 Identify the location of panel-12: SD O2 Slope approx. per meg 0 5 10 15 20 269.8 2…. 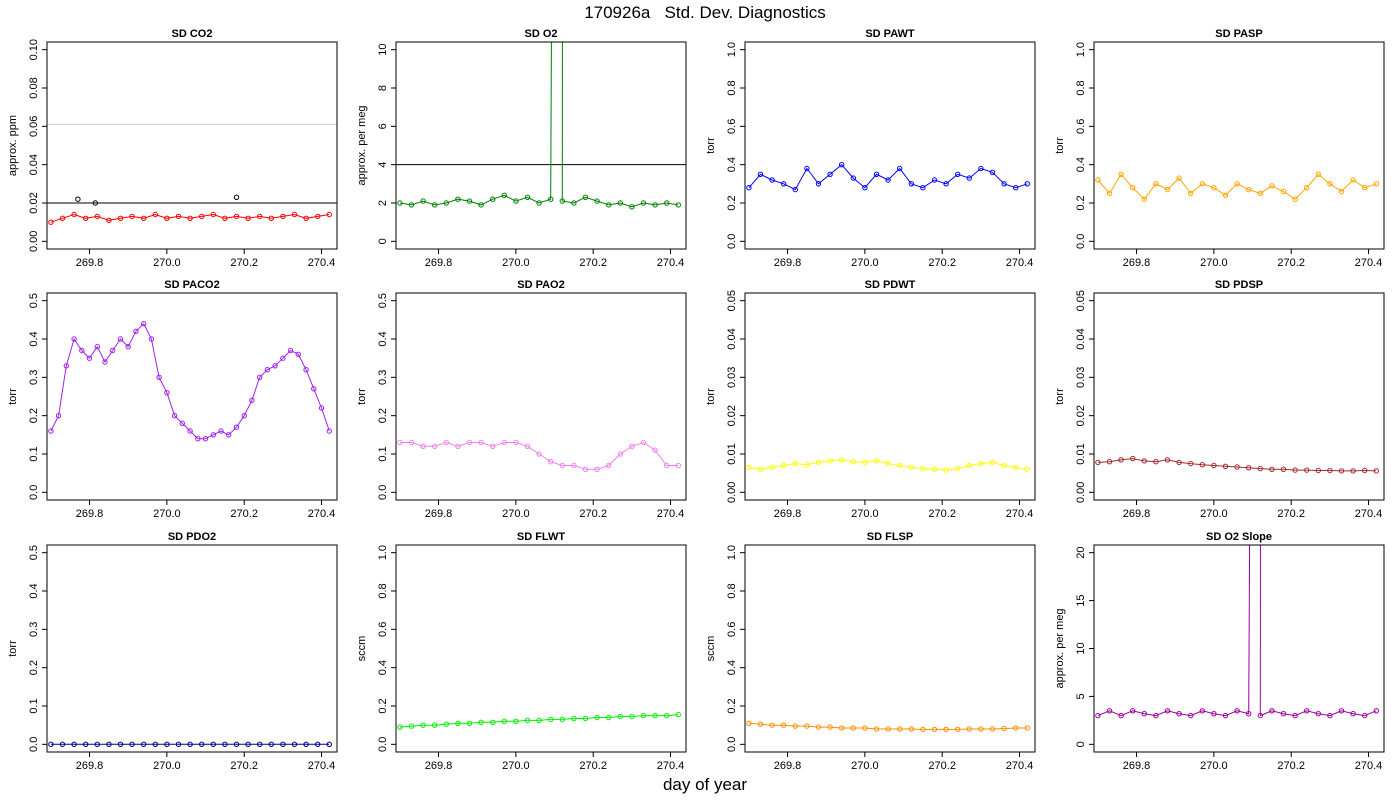
(1219, 651).